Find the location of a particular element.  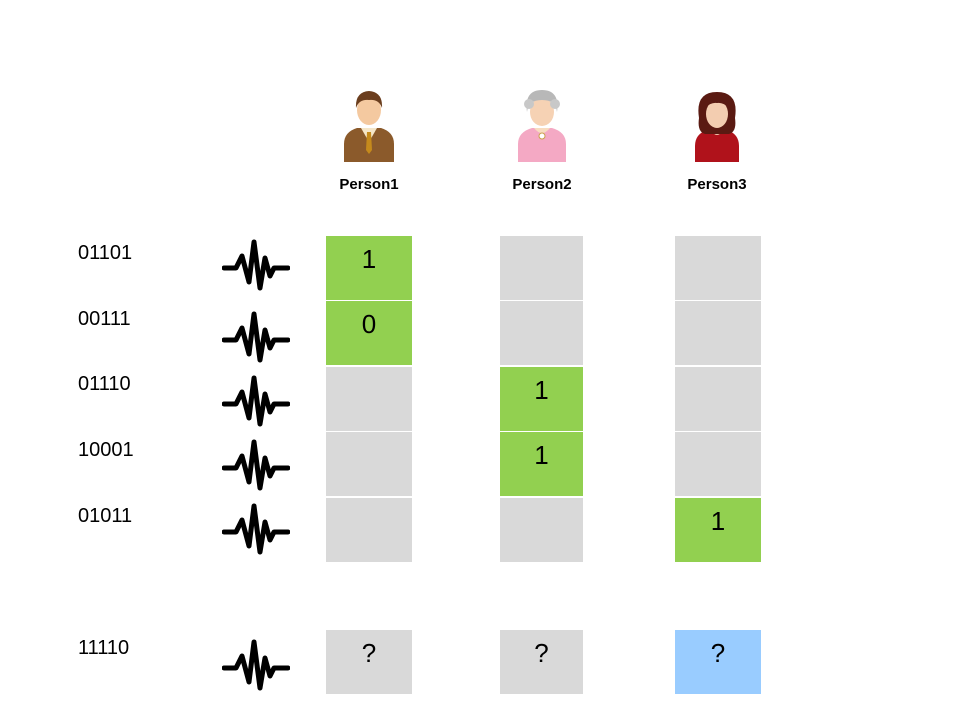

man-avatar-icon is located at coordinates (369, 126).